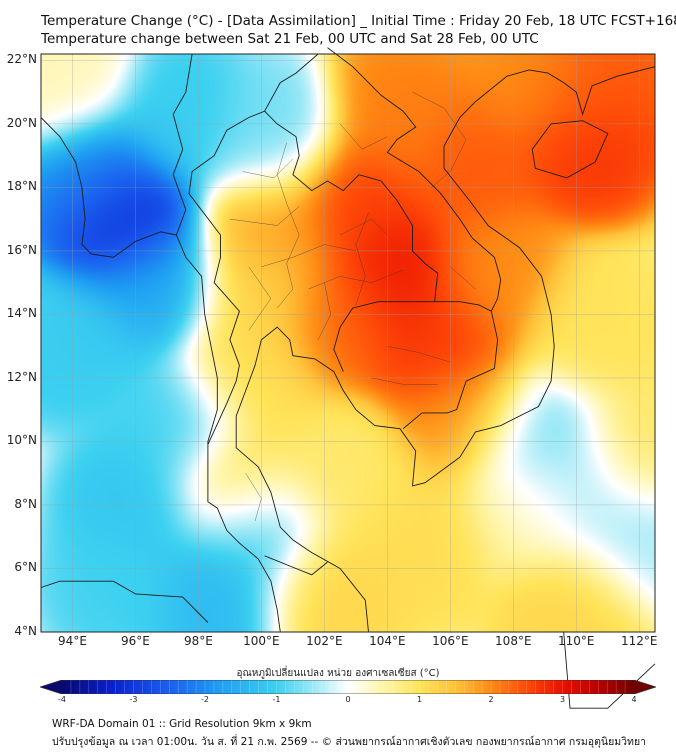 The height and width of the screenshot is (756, 676). Describe the element at coordinates (21, 122) in the screenshot. I see `lat-tick-label: 20°N` at that location.